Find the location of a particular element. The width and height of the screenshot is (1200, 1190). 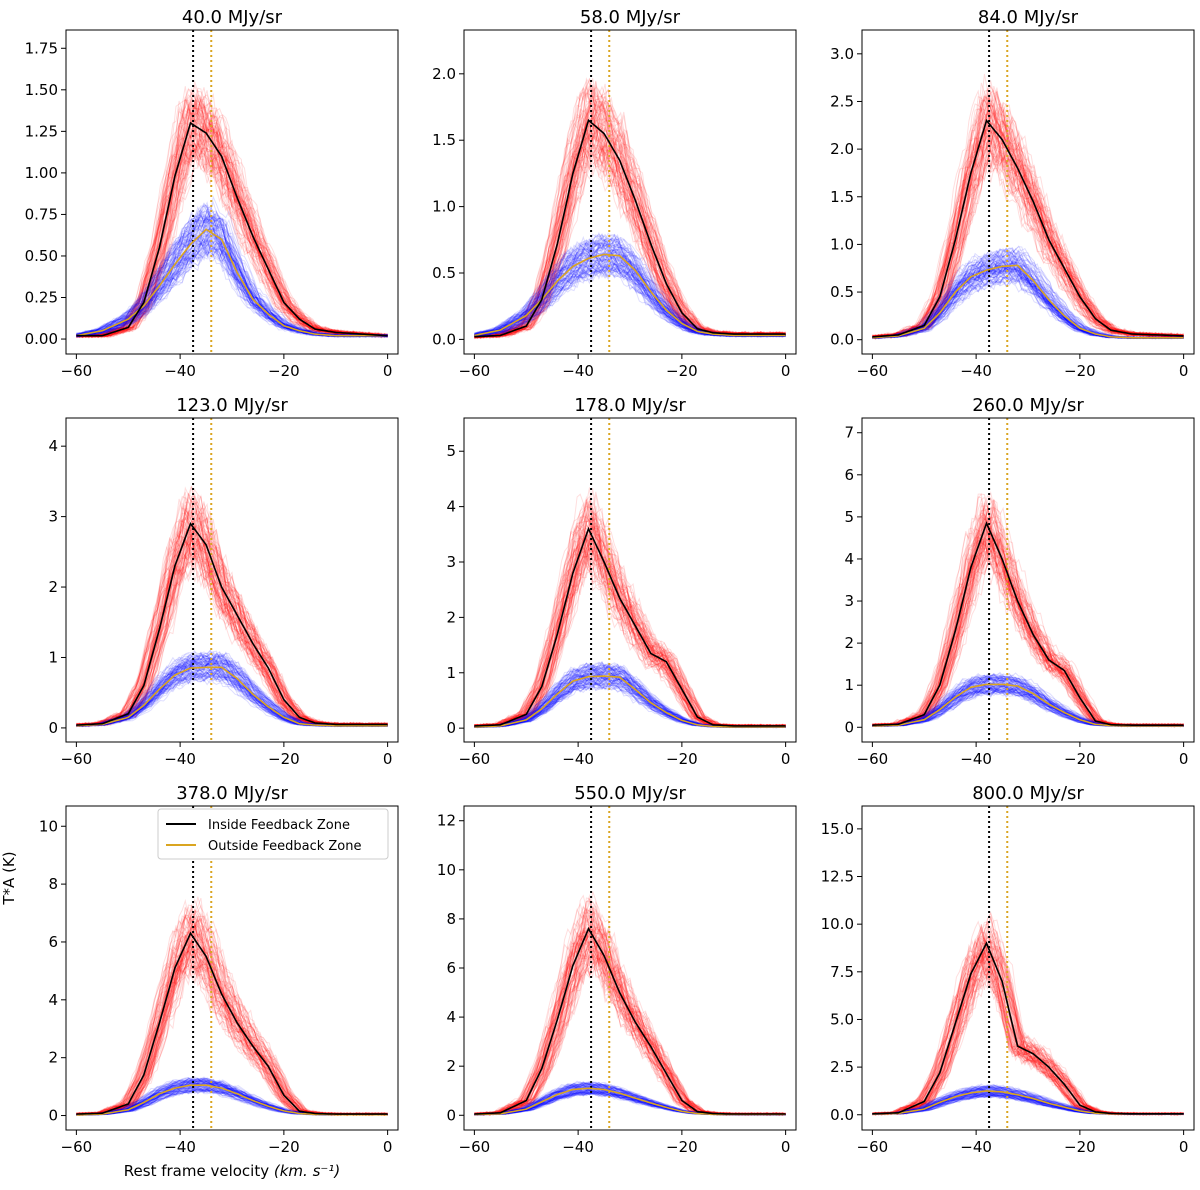

y-tick-label: 1 is located at coordinates (451, 673).